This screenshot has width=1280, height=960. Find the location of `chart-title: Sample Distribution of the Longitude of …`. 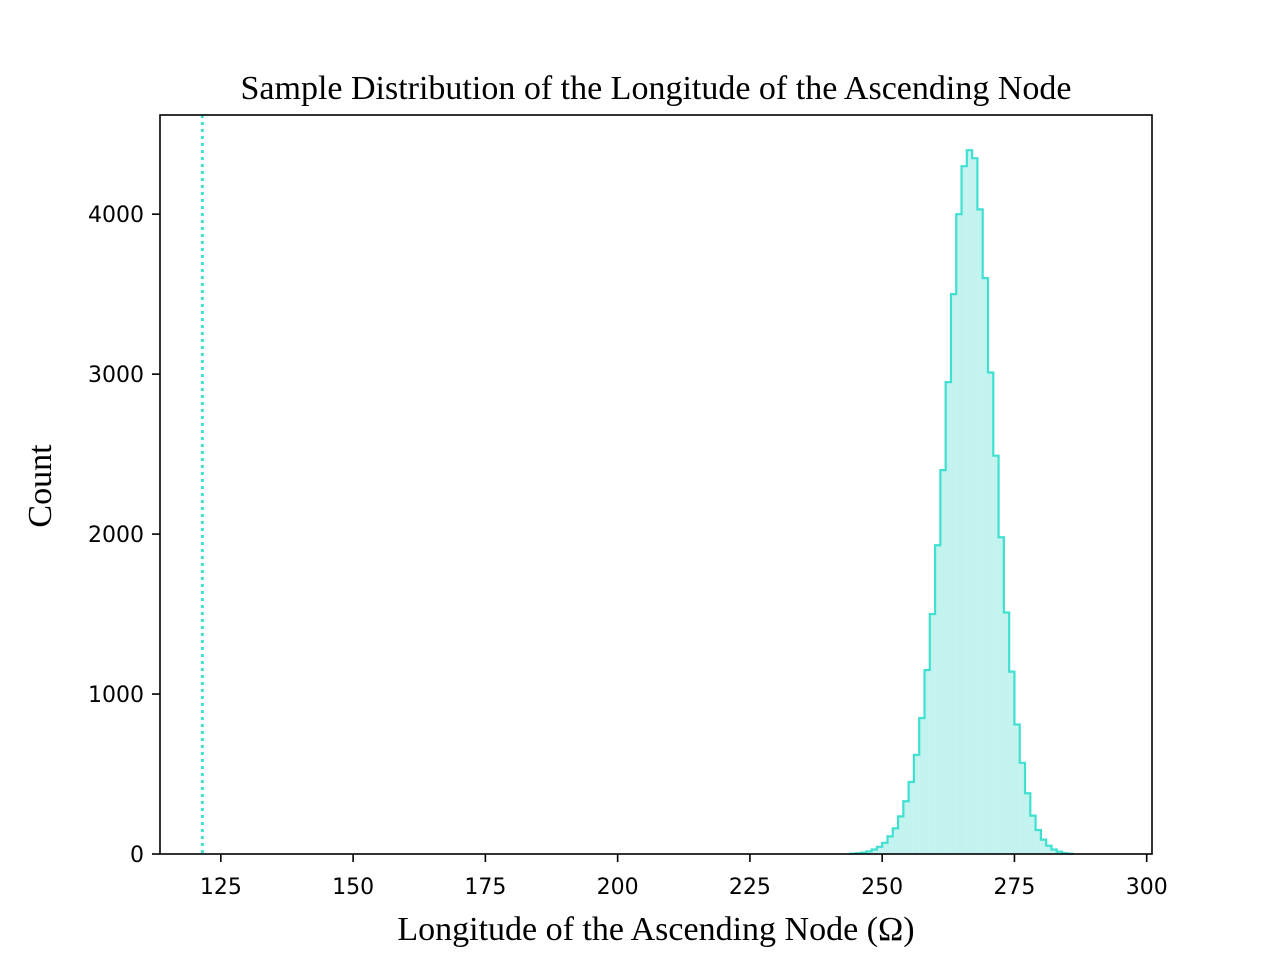

chart-title: Sample Distribution of the Longitude of … is located at coordinates (656, 88).